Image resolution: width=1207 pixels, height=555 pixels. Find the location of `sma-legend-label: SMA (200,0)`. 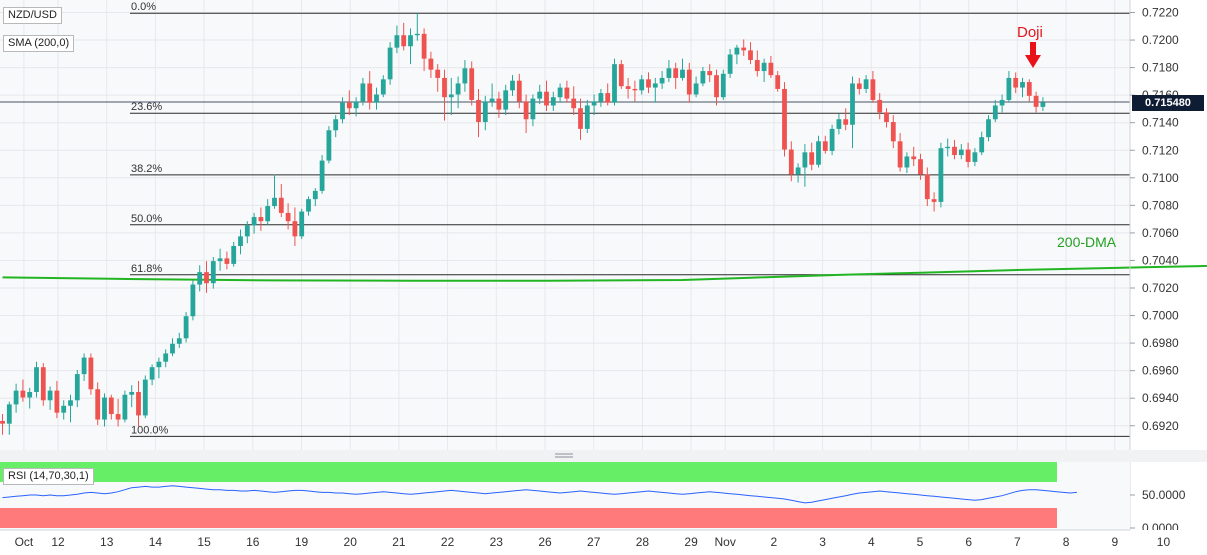

sma-legend-label: SMA (200,0) is located at coordinates (39, 43).